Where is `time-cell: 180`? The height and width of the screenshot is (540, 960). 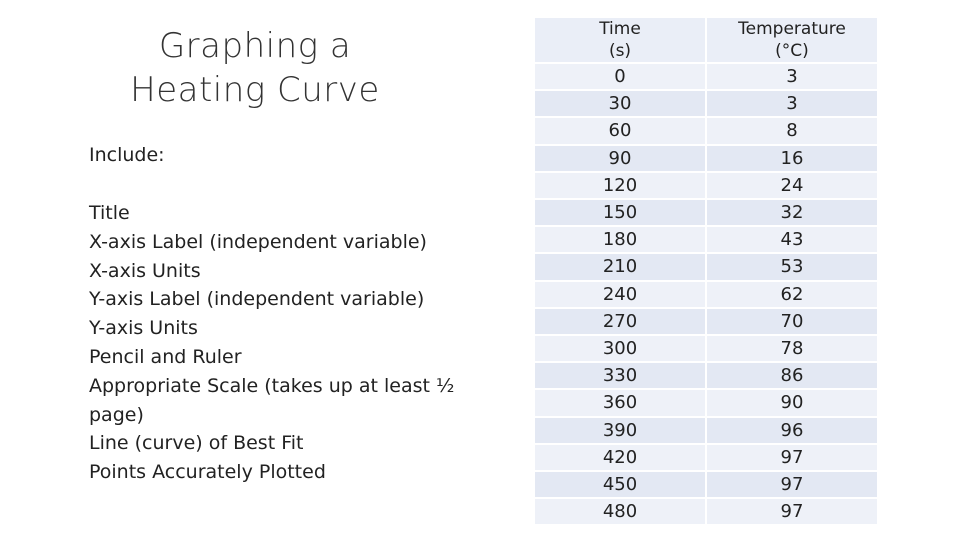
time-cell: 180 is located at coordinates (620, 240).